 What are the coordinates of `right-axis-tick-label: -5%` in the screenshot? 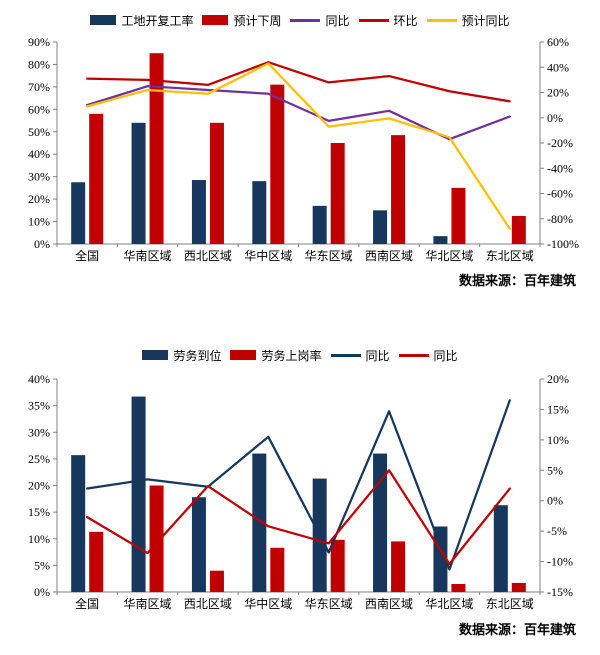 It's located at (557, 531).